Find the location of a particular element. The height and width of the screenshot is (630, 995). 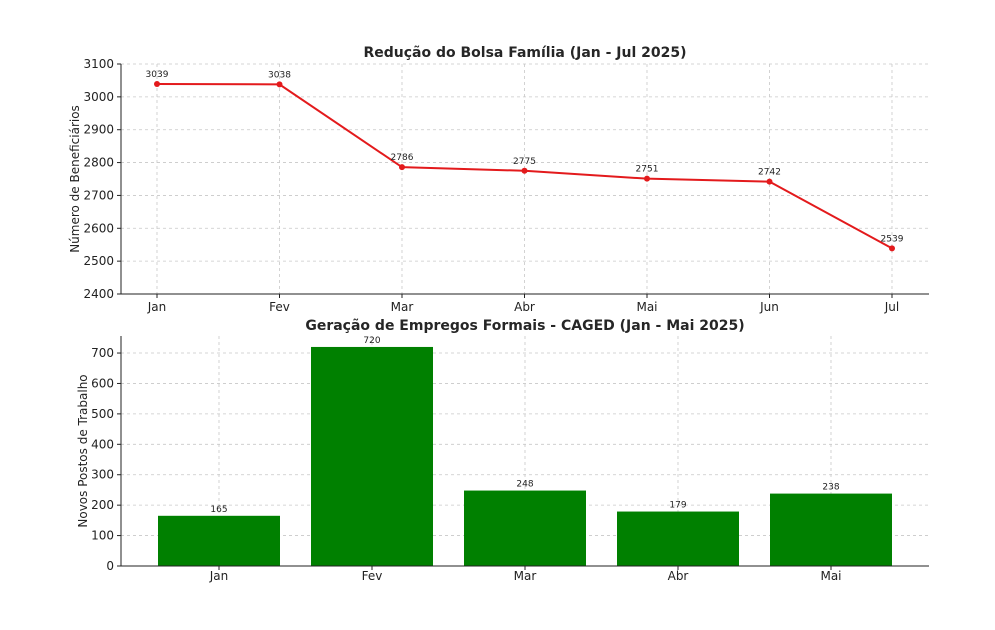

line-chart-x-ticks: Jan Fev Mar Abr Mai Jun Jul is located at coordinates (523, 304).